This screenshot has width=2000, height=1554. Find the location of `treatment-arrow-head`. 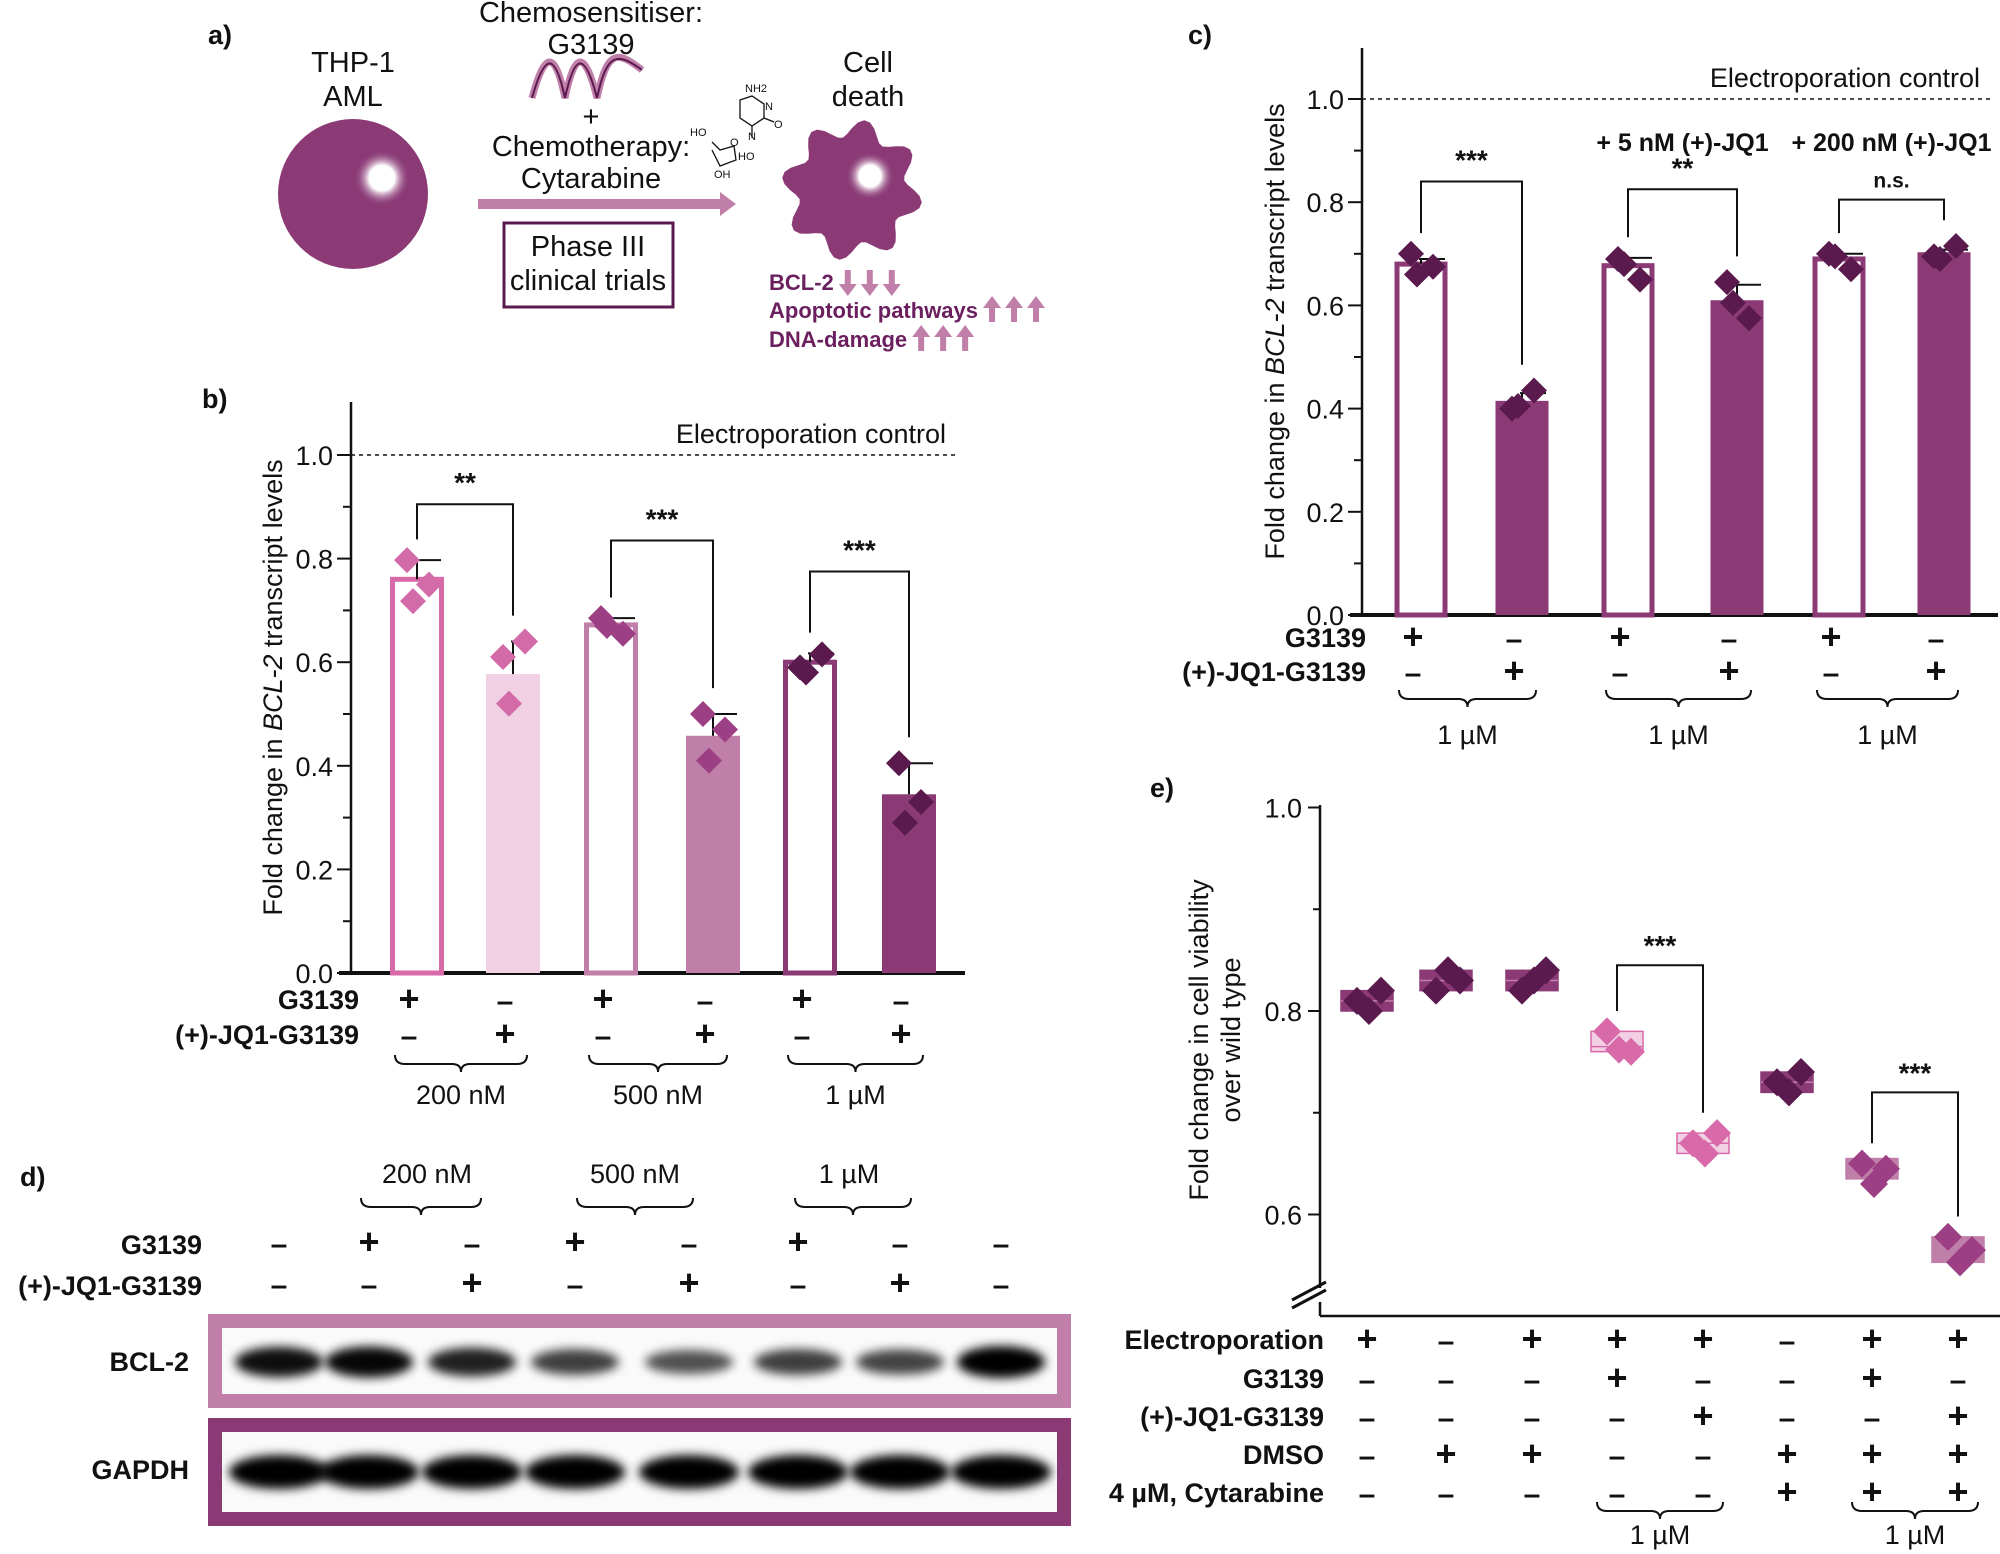

treatment-arrow-head is located at coordinates (728, 204).